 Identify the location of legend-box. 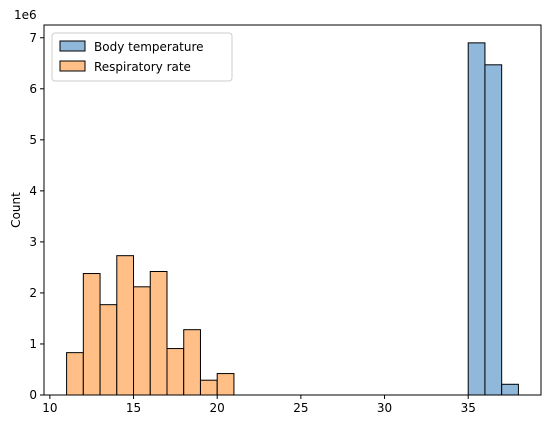
(142, 57).